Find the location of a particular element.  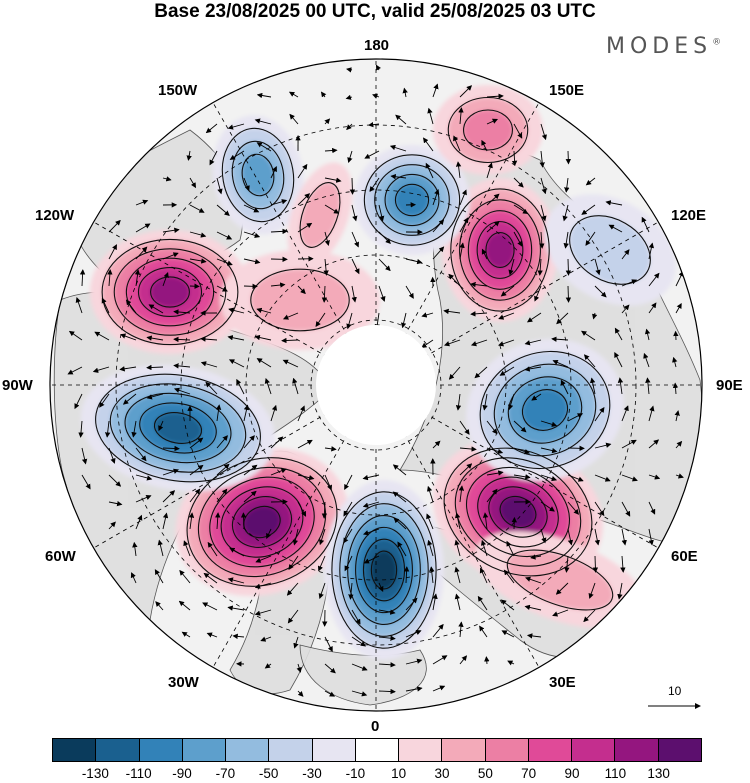

colorbar-tick-label: -70 is located at coordinates (225, 773).